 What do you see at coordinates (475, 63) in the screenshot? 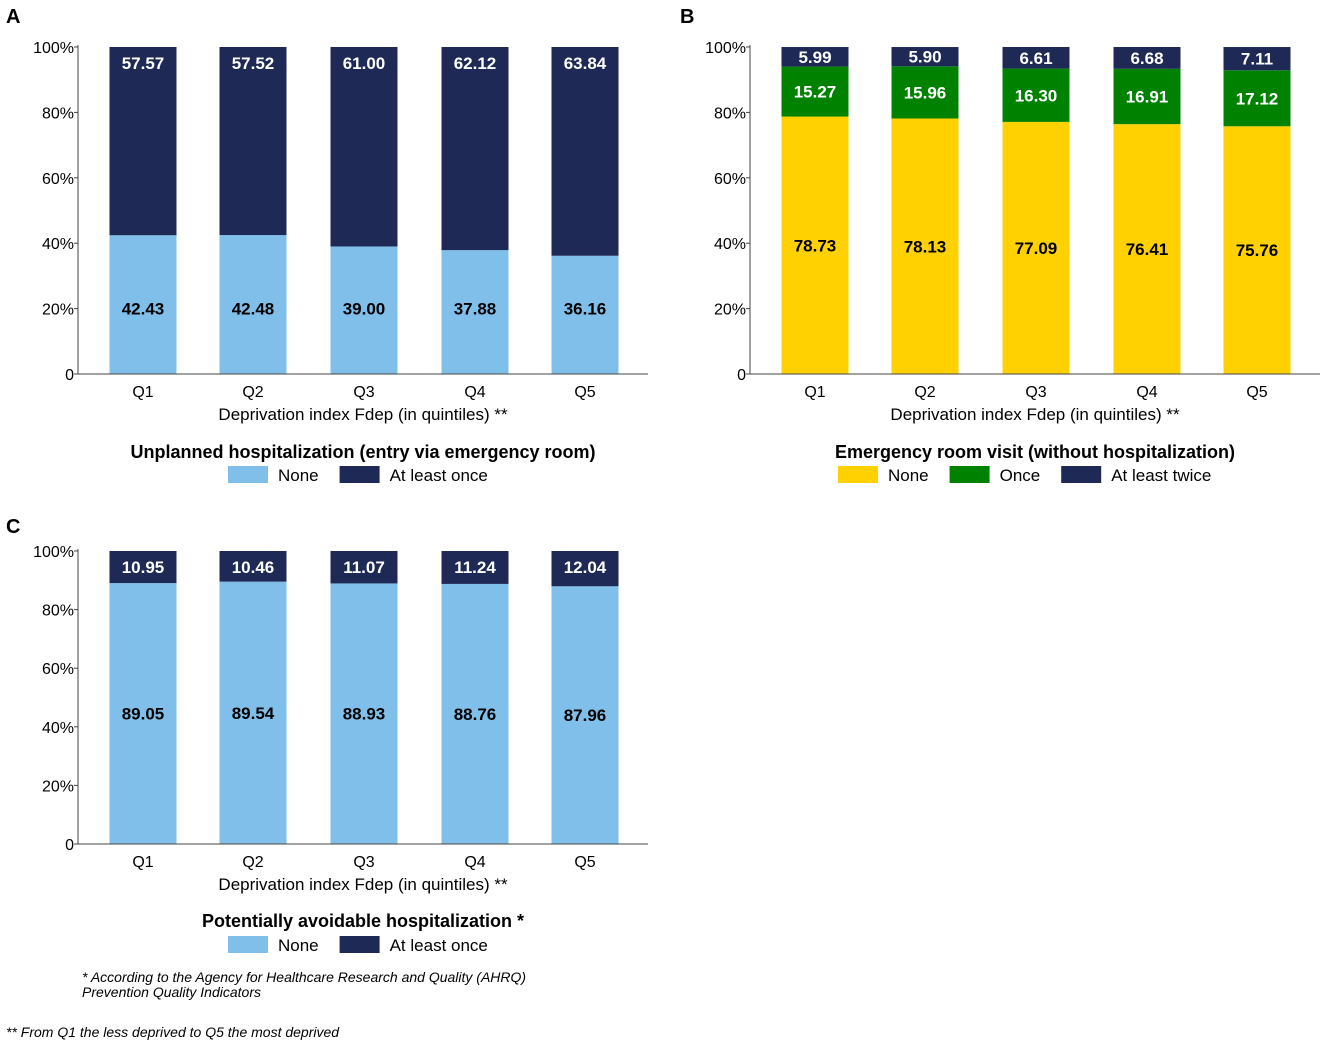
I see `data-label-a-q4-1: 62.12` at bounding box center [475, 63].